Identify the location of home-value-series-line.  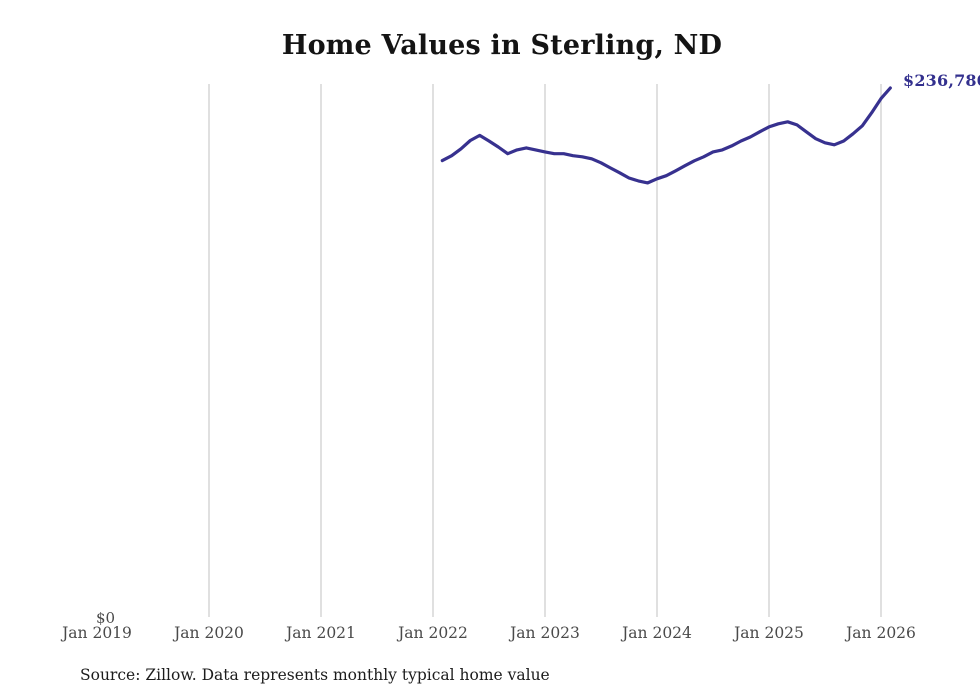
(666, 135).